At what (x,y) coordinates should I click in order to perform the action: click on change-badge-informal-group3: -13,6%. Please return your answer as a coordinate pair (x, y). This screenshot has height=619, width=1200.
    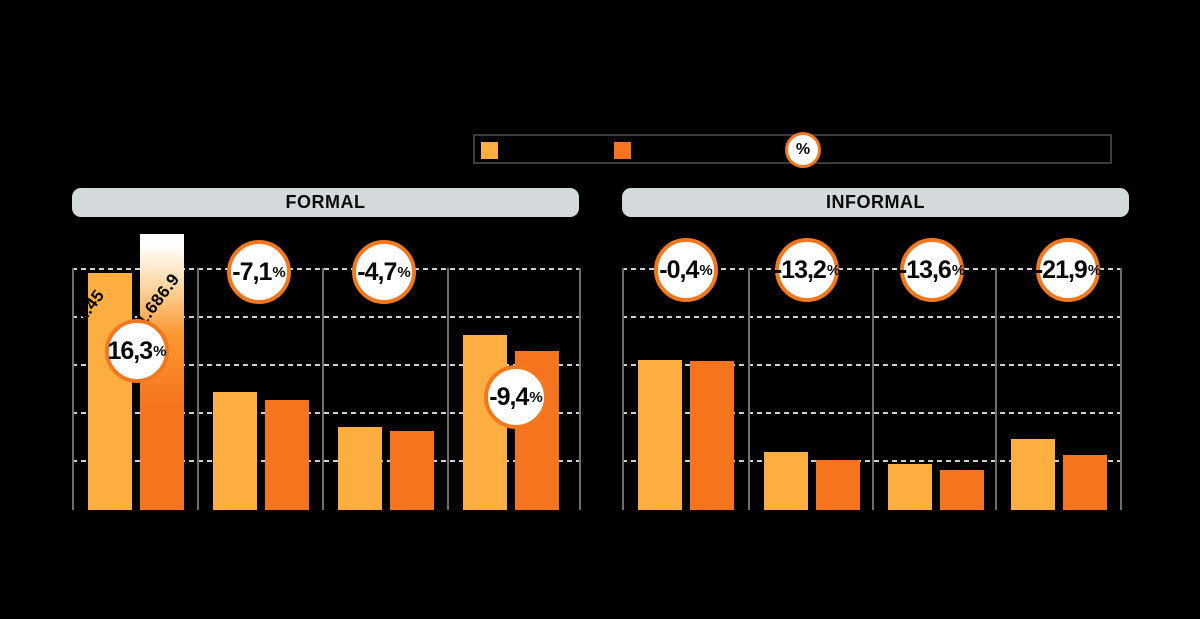
    Looking at the image, I should click on (932, 270).